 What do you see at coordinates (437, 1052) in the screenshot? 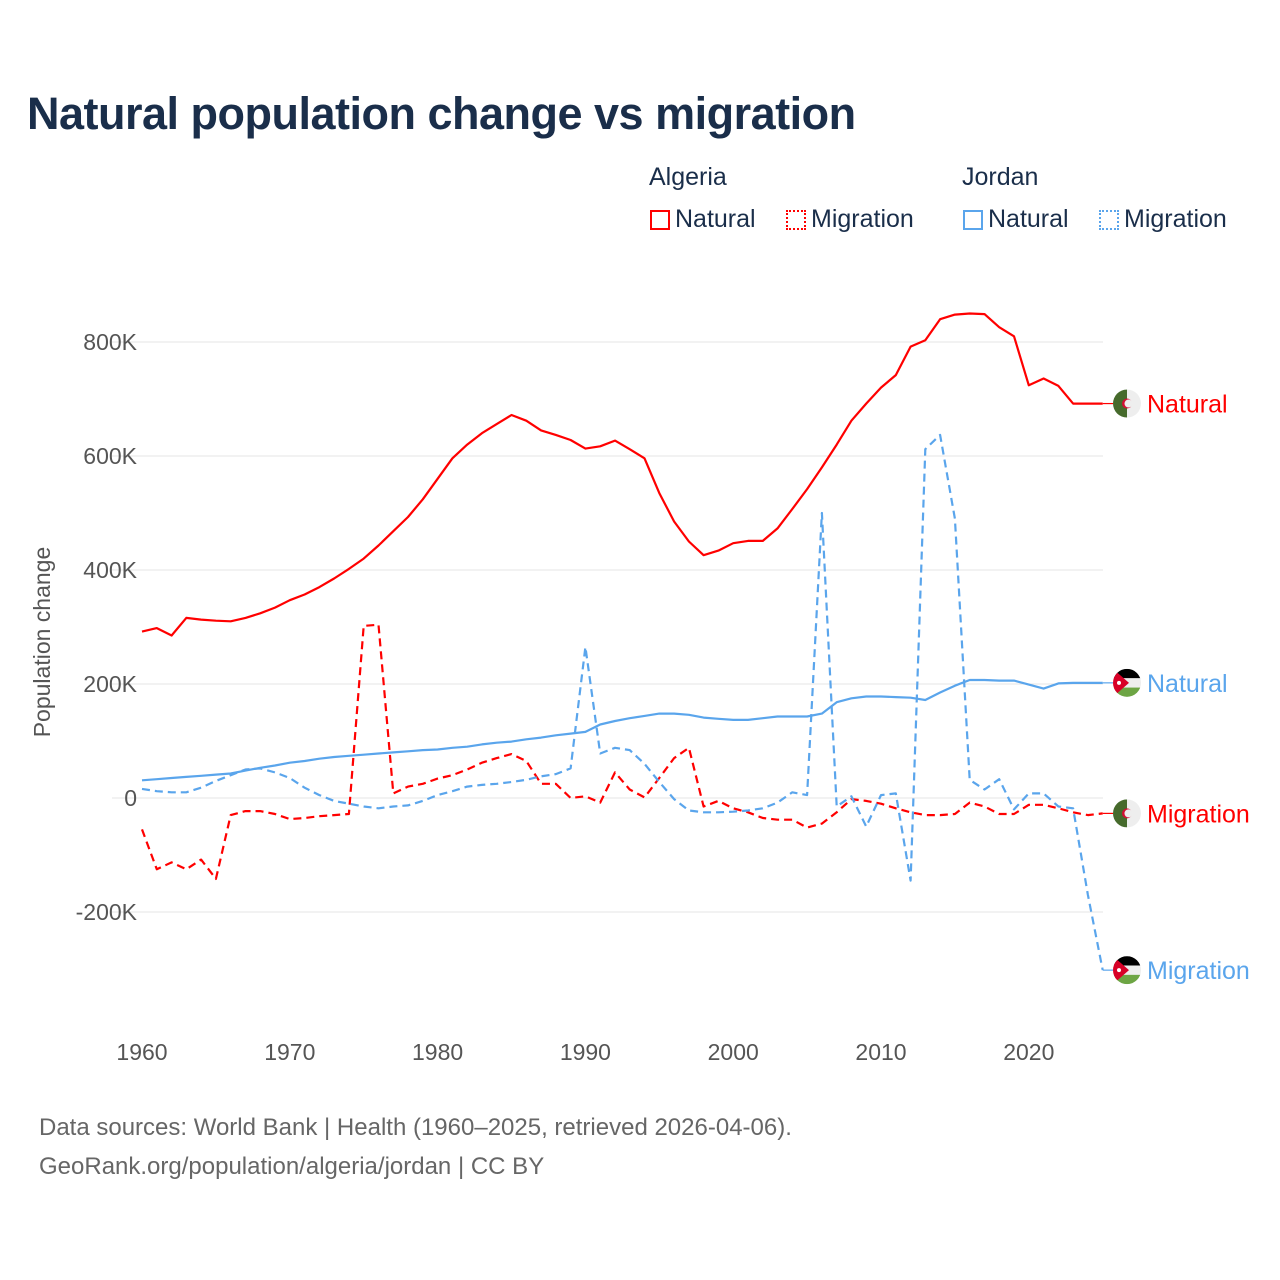
I see `x-tick-label: 1980` at bounding box center [437, 1052].